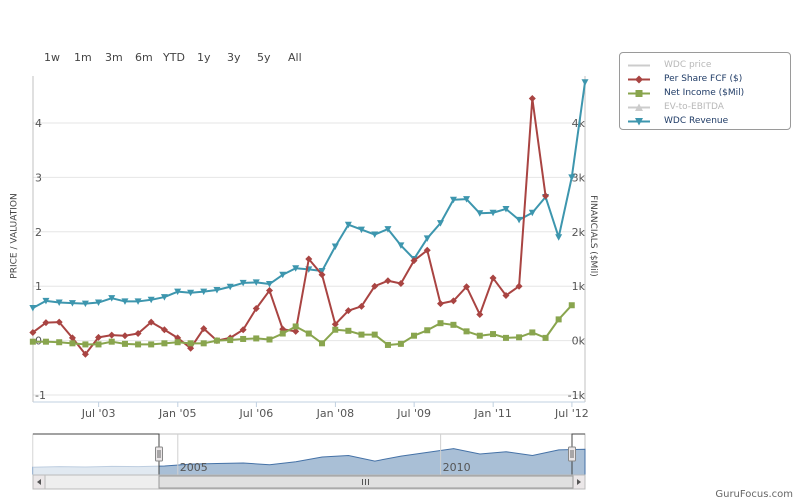 The height and width of the screenshot is (504, 800). Describe the element at coordinates (144, 57) in the screenshot. I see `range-6m-button: 6m` at that location.